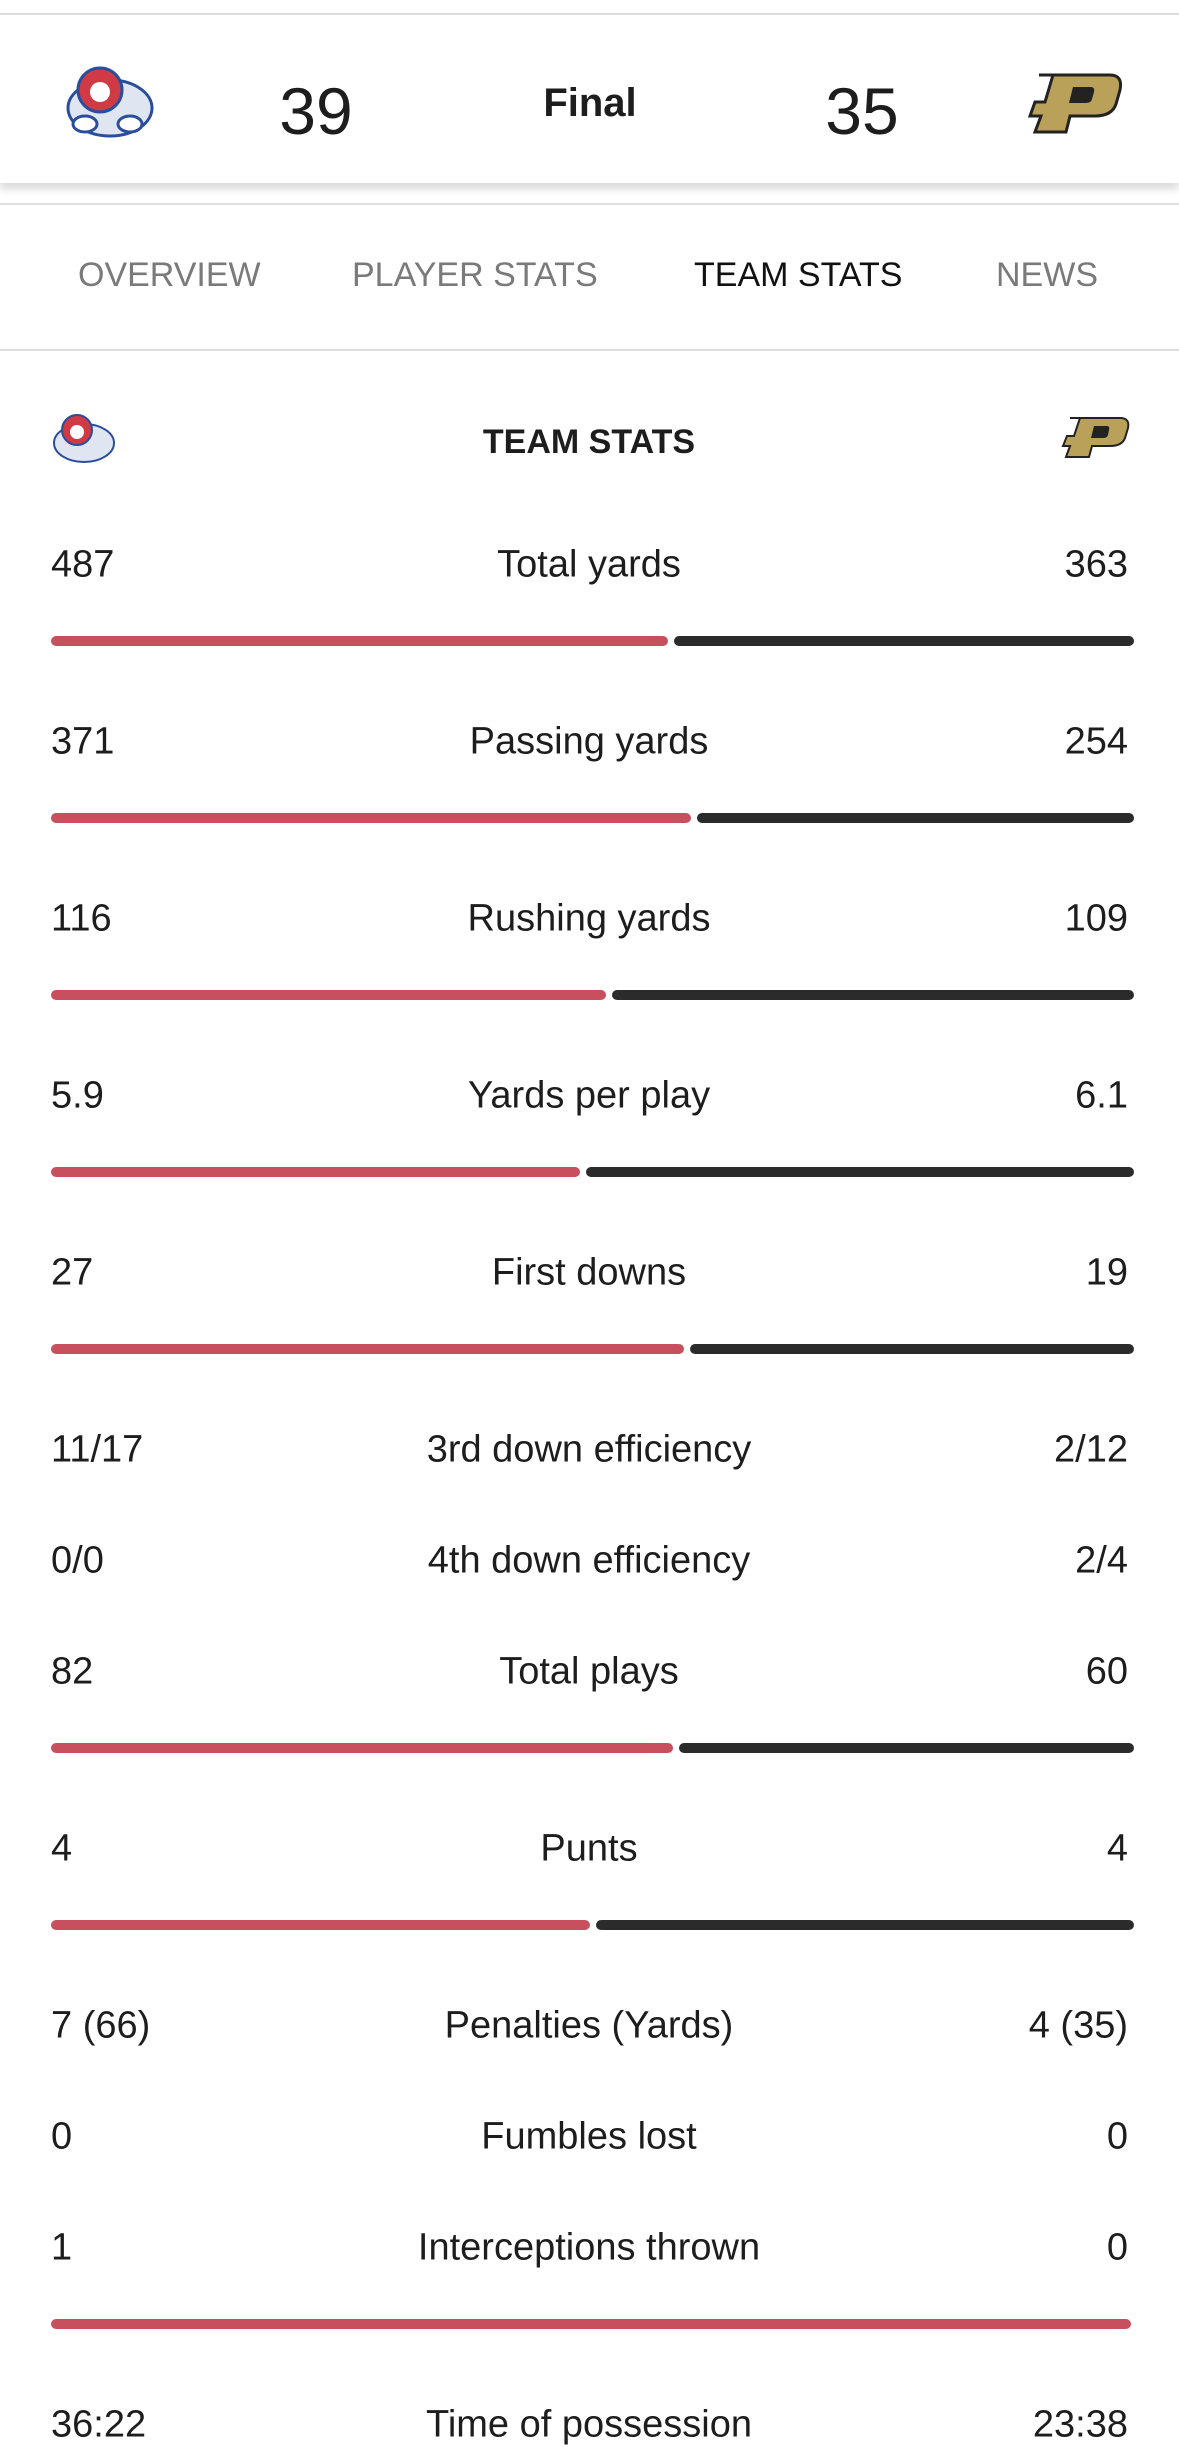  Describe the element at coordinates (62, 2136) in the screenshot. I see `home-value: 0` at that location.